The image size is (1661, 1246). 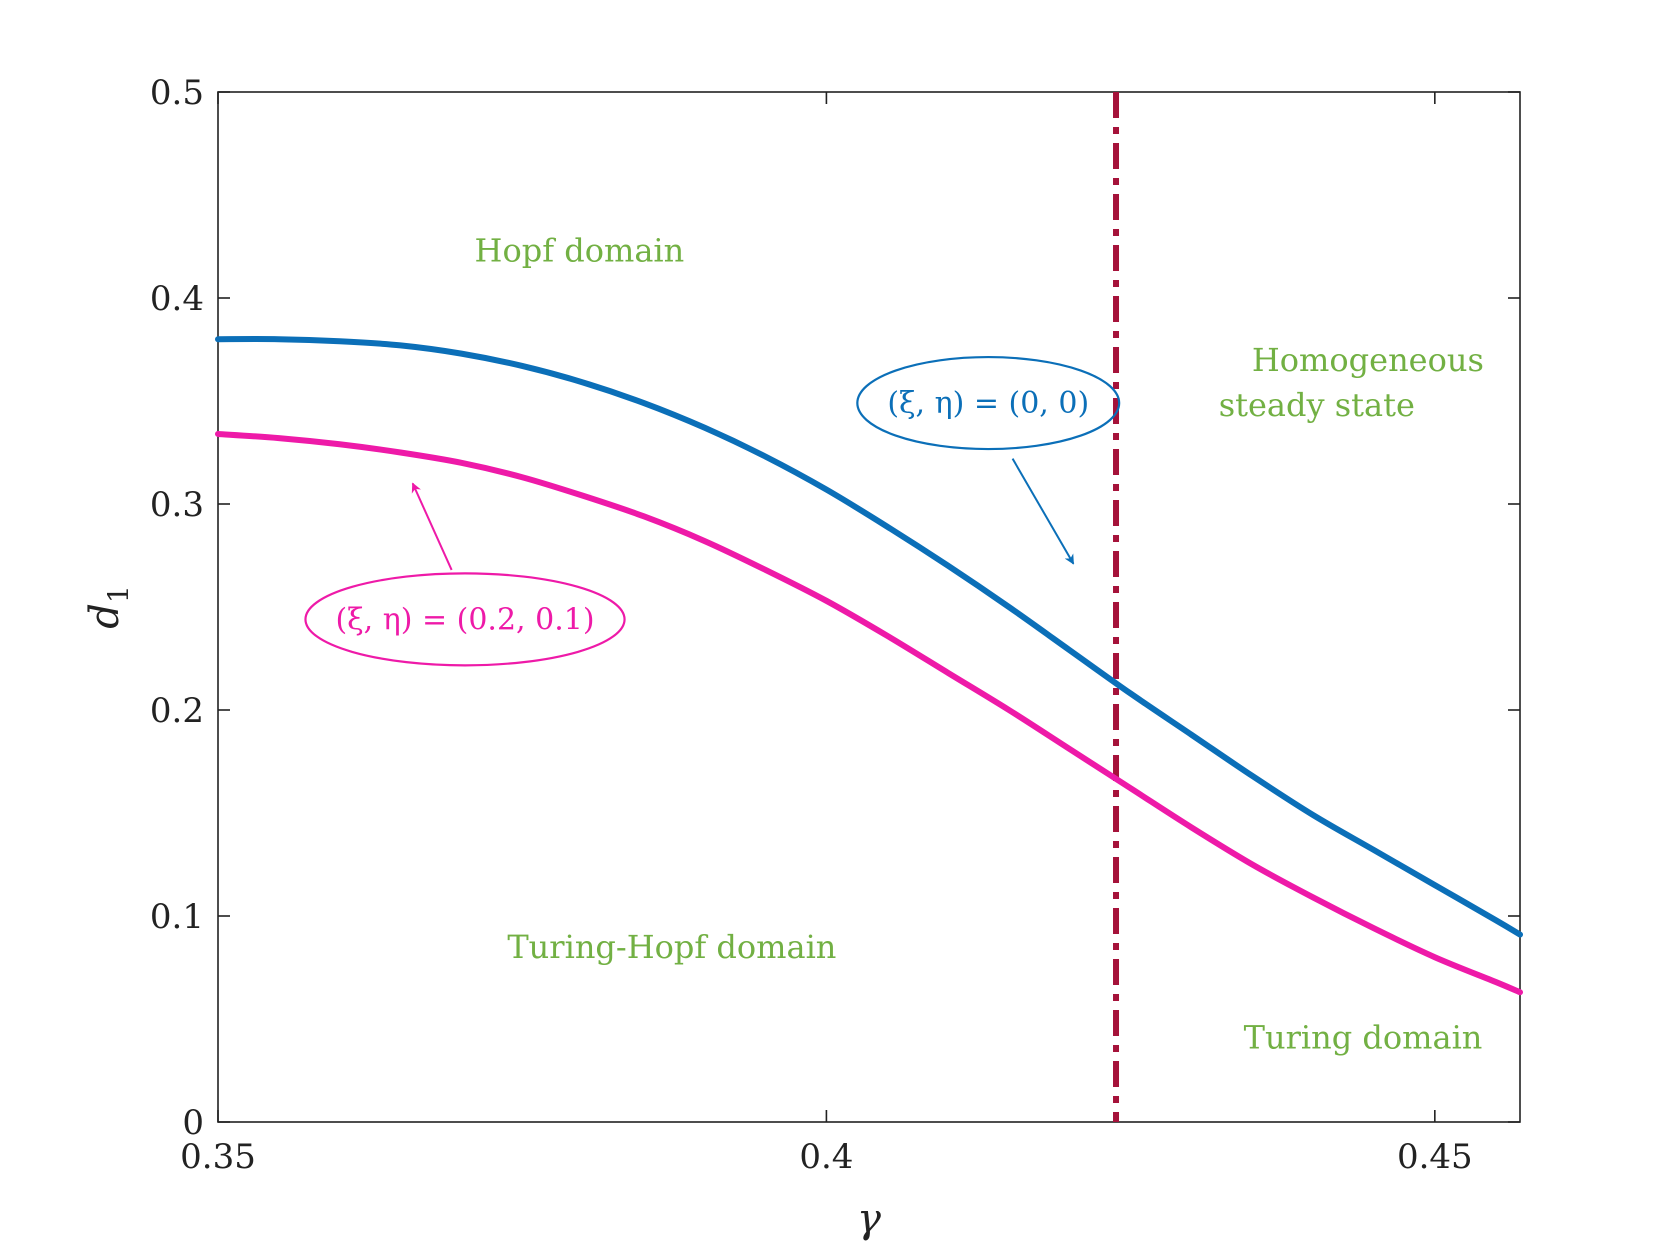 What do you see at coordinates (177, 93) in the screenshot?
I see `y-tick-label: 0.5` at bounding box center [177, 93].